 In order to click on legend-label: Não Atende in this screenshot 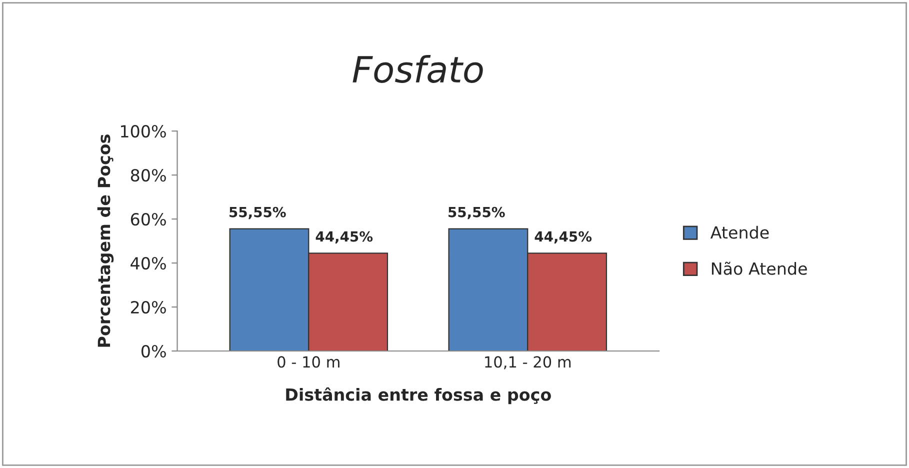, I will do `click(759, 268)`.